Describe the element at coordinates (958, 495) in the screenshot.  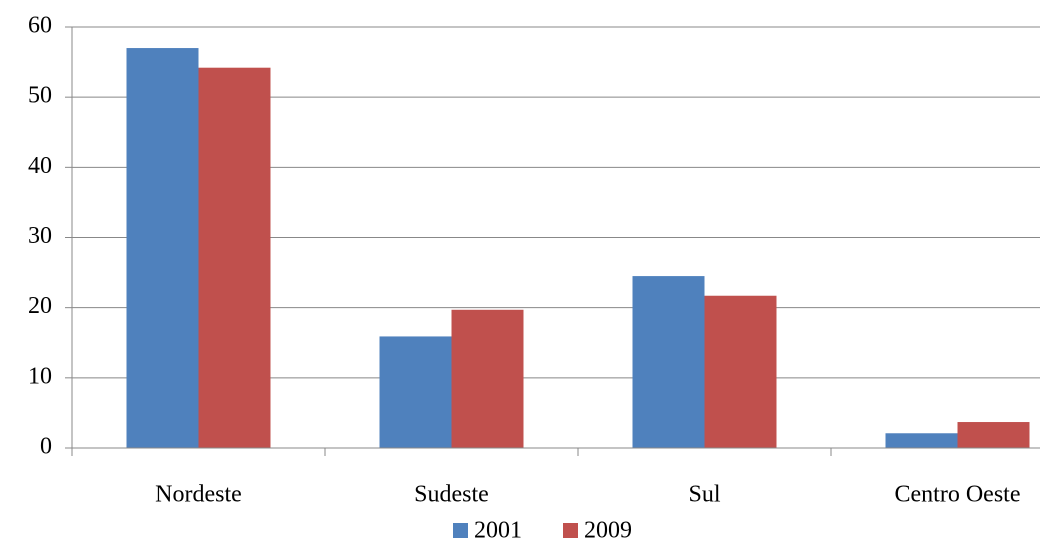
I see `x-tick-label: Centro Oeste` at that location.